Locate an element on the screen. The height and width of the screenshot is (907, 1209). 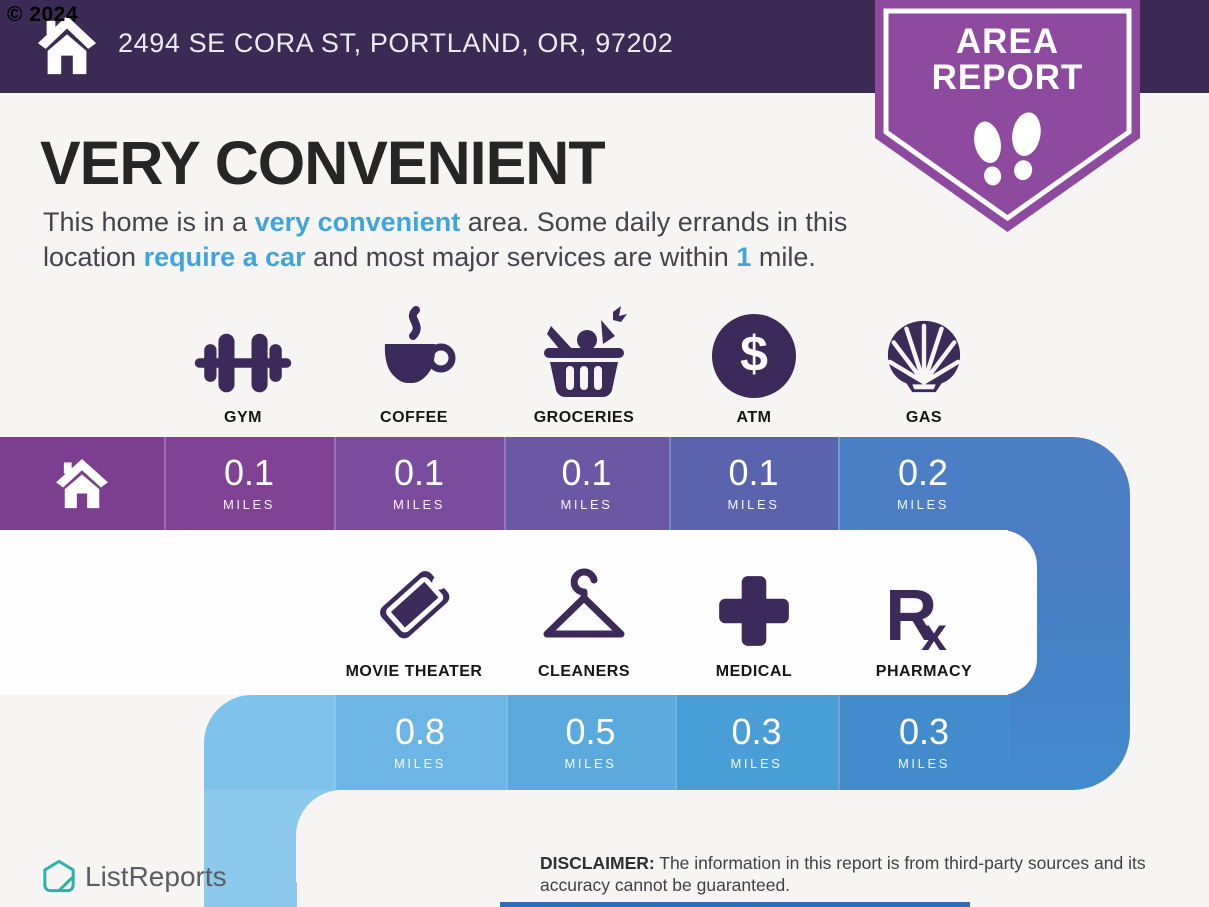
distance-segment-gas: 0.2 MILES is located at coordinates (923, 483).